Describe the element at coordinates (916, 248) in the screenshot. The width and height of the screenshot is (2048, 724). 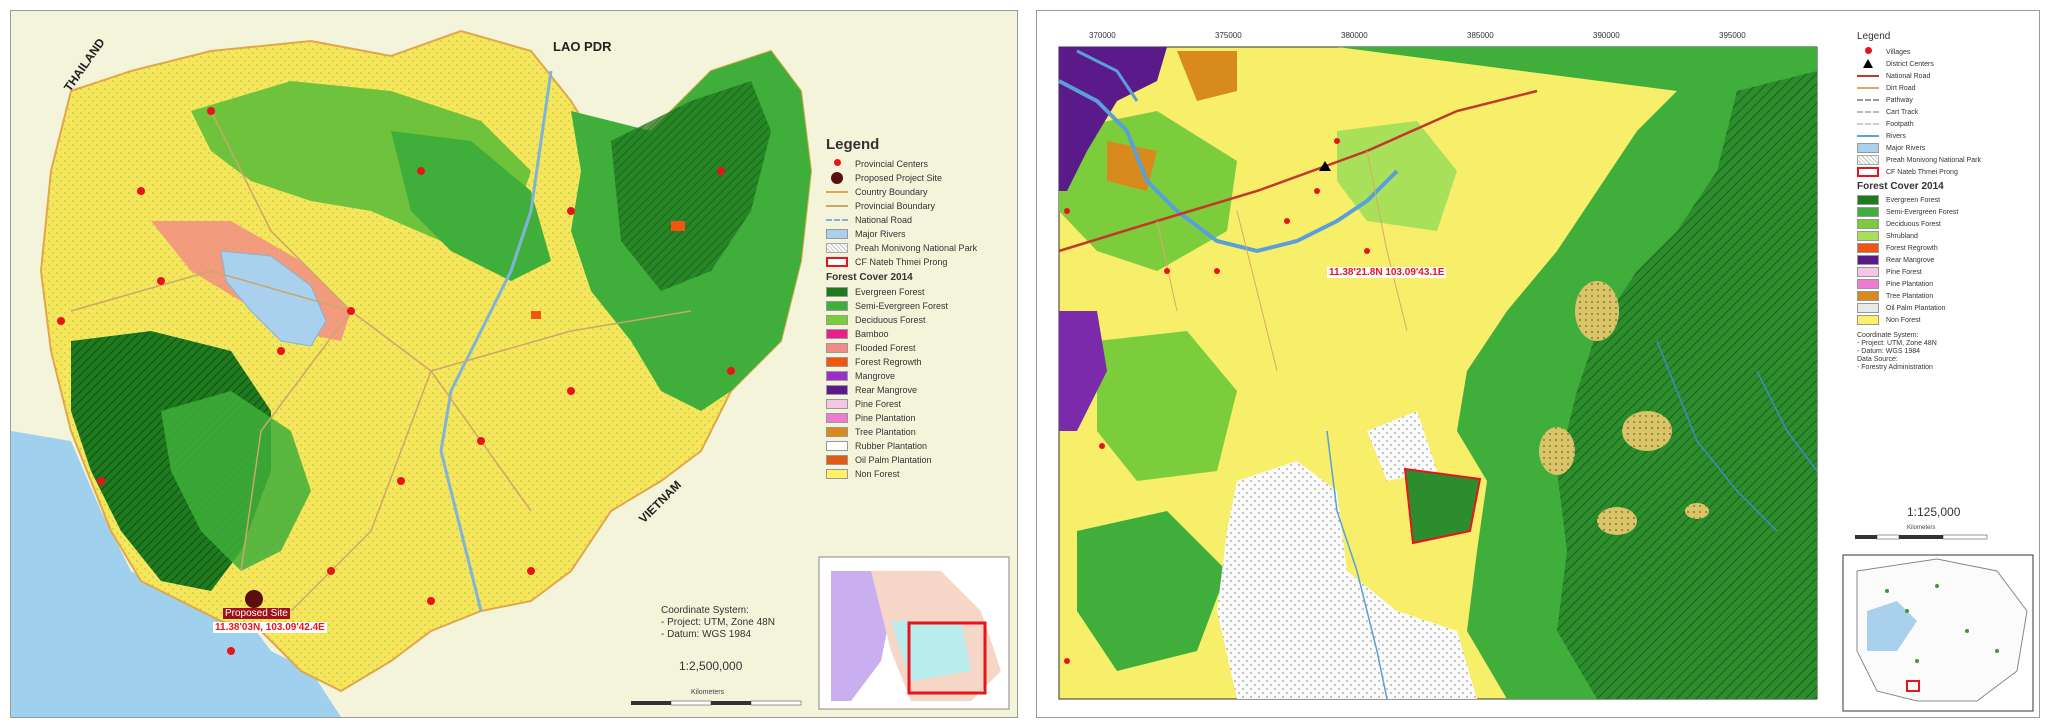
I see `legend-label: Preah Monivong National Park` at that location.